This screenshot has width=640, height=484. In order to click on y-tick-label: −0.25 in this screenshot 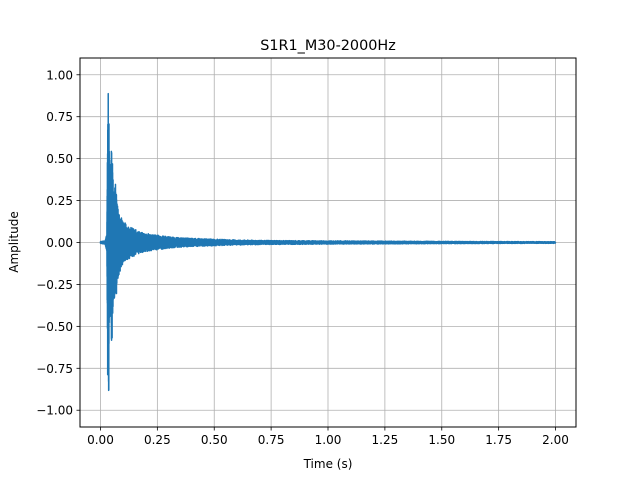, I will do `click(54, 285)`.